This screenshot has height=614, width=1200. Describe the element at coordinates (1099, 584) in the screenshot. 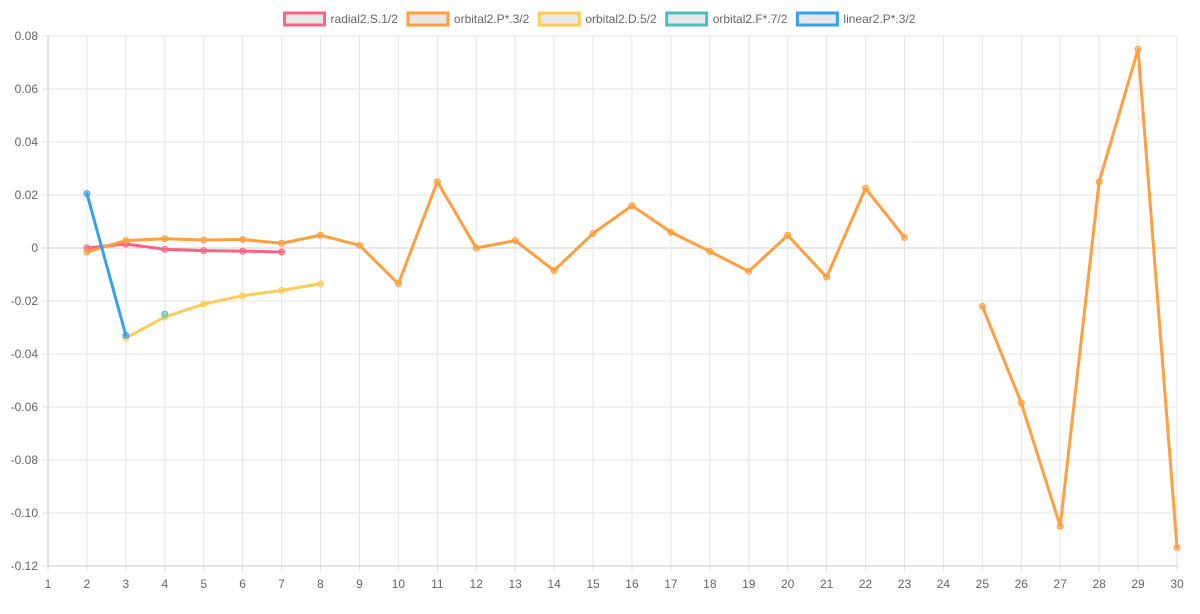

I see `x-tick-label: 28` at that location.